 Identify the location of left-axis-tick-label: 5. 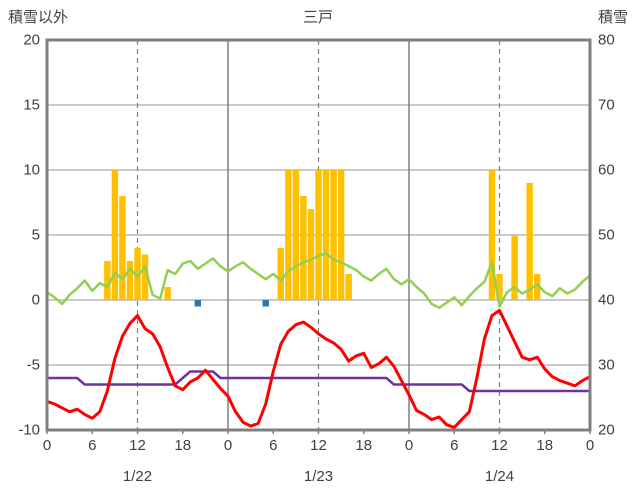
(35, 235).